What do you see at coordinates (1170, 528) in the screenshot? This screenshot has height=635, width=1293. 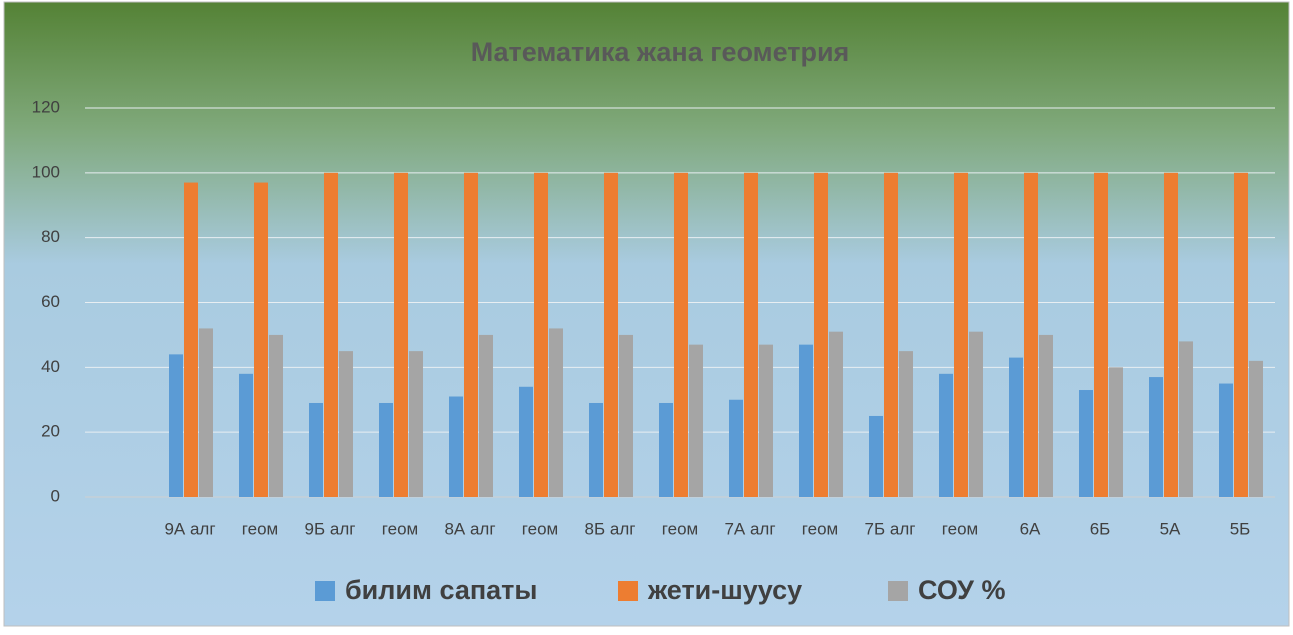 I see `x-tick-label: 5А` at bounding box center [1170, 528].